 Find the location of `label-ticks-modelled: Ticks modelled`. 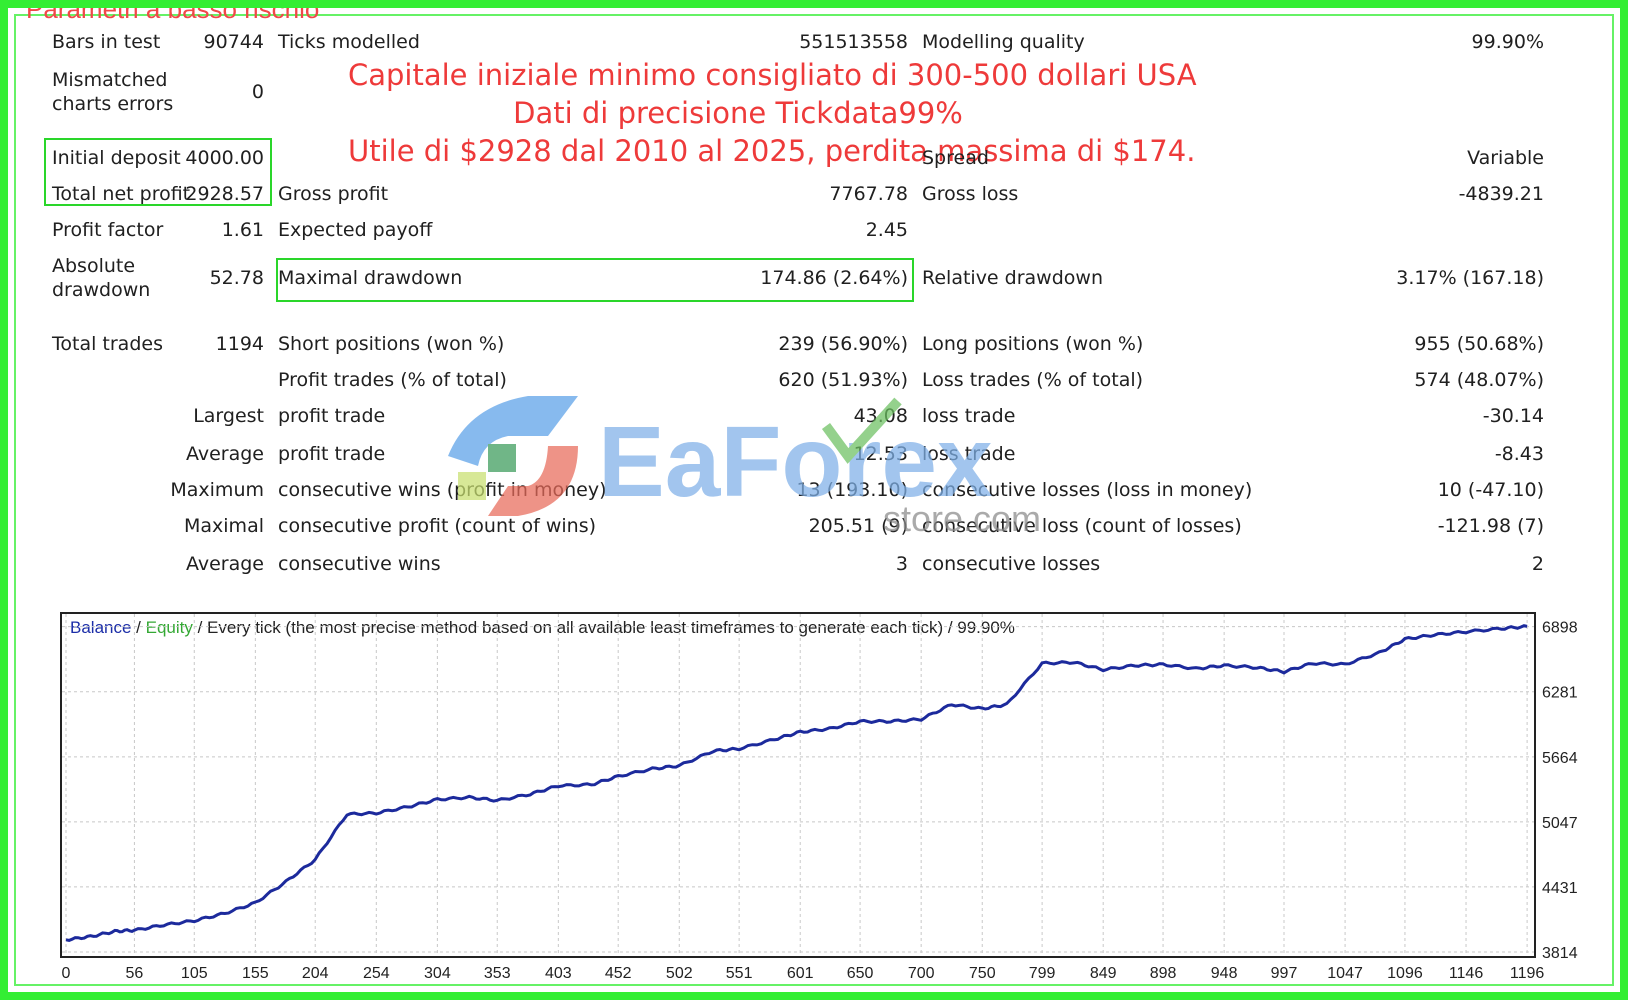

label-ticks-modelled: Ticks modelled is located at coordinates (349, 42).